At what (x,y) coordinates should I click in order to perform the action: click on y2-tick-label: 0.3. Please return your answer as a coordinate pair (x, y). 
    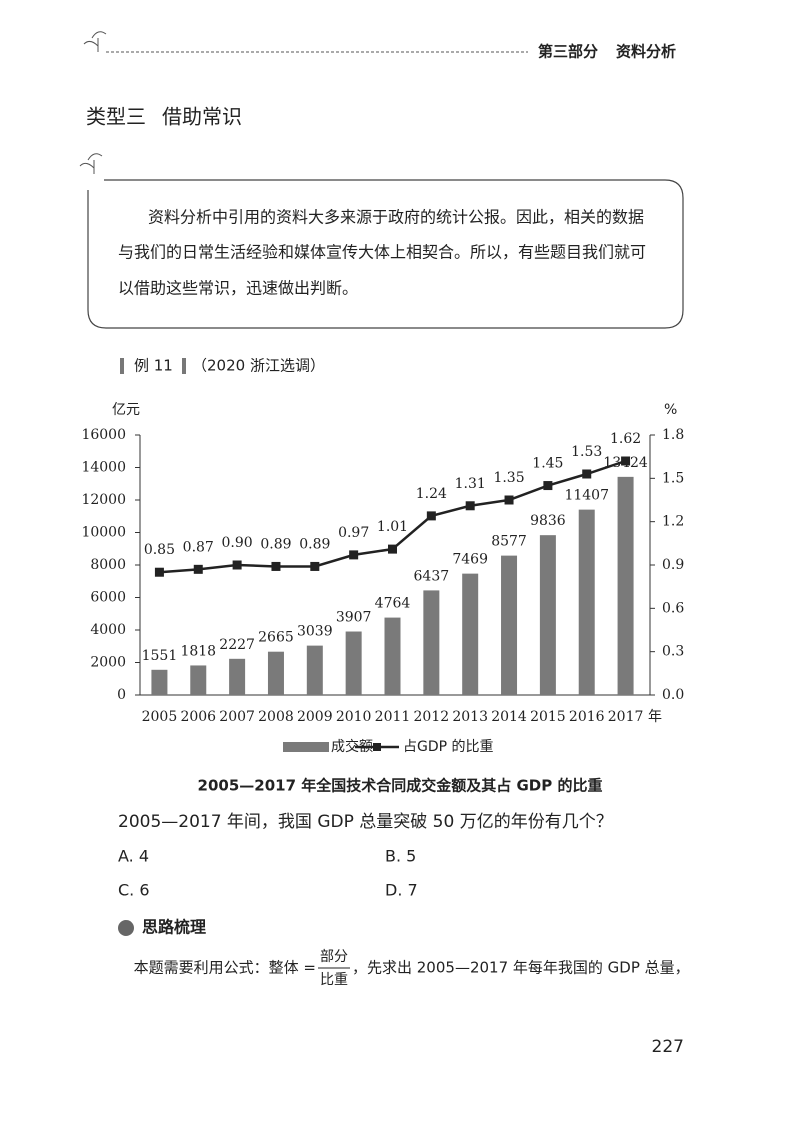
    Looking at the image, I should click on (673, 652).